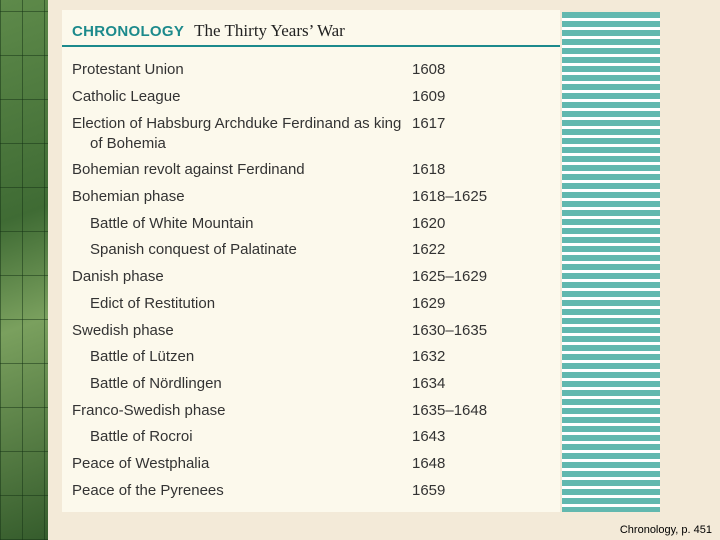  What do you see at coordinates (193, 250) in the screenshot?
I see `event: Spanish conquest of Palatinate` at bounding box center [193, 250].